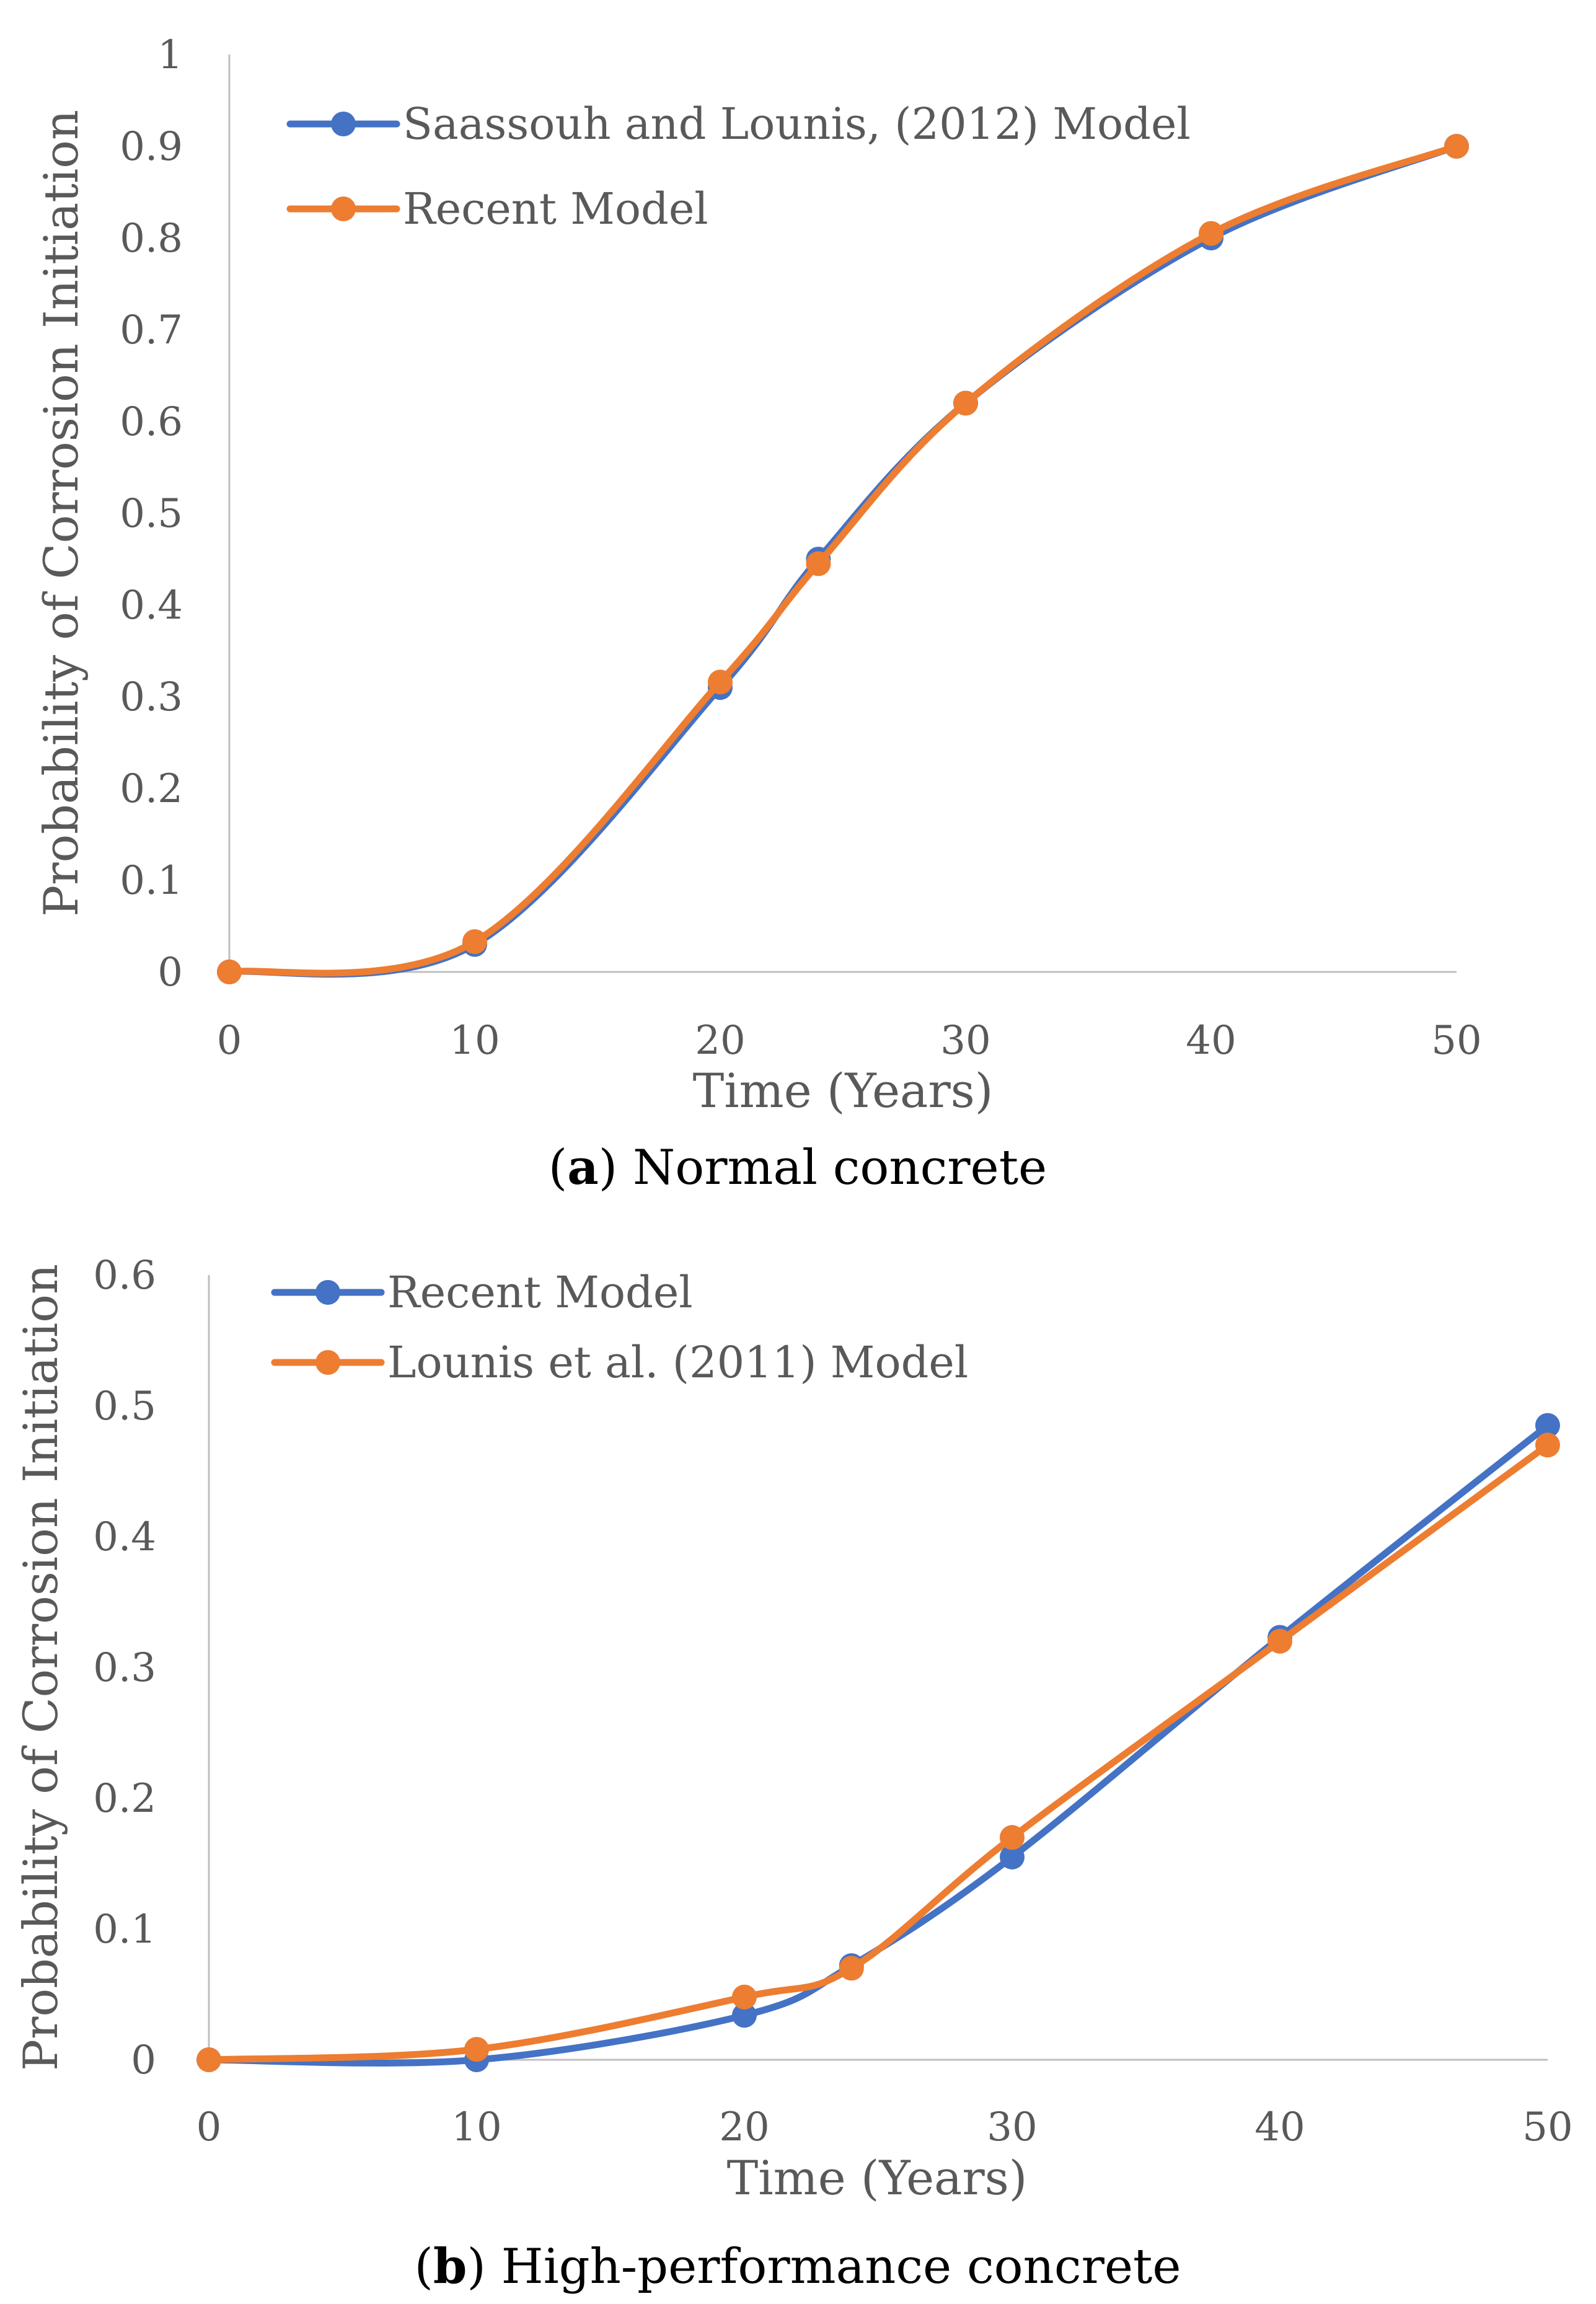  Describe the element at coordinates (798, 1167) in the screenshot. I see `figure-caption: (a) Normal concrete` at that location.